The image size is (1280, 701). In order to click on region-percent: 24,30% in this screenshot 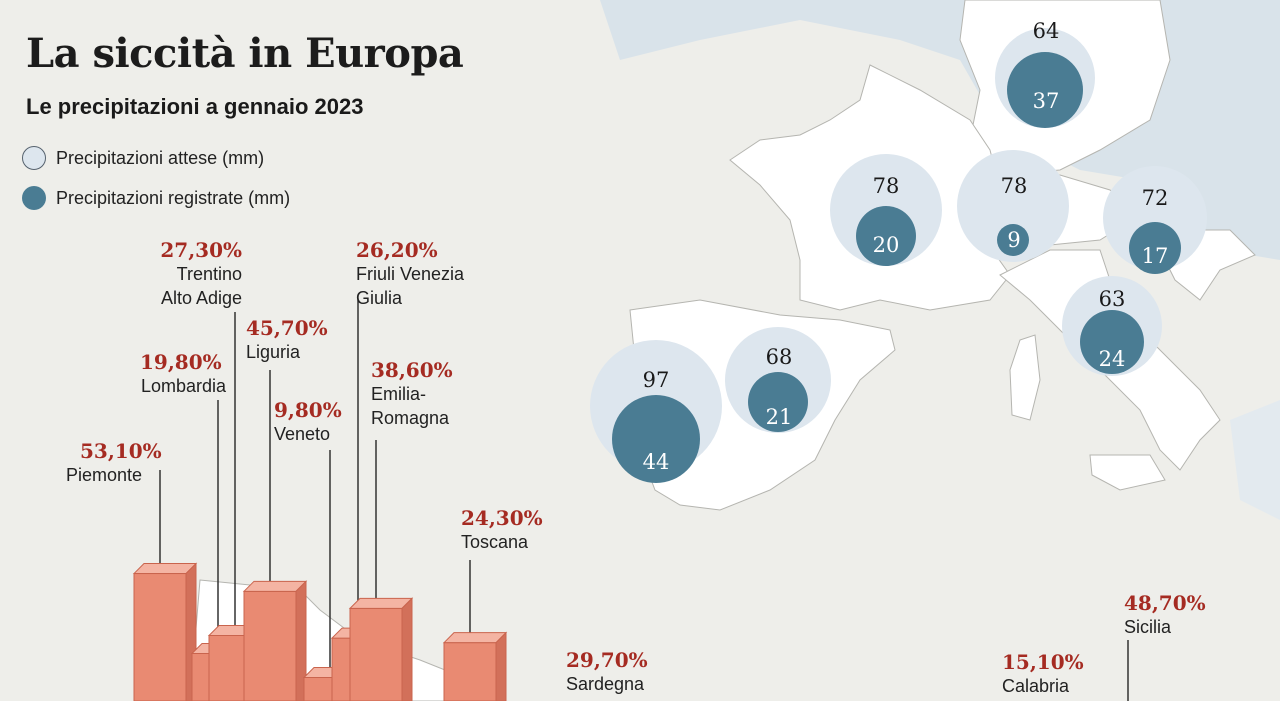, I will do `click(502, 518)`.